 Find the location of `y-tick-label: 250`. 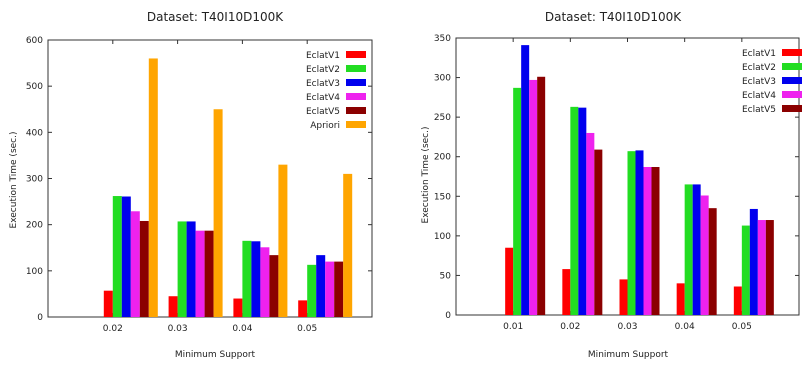

y-tick-label: 250 is located at coordinates (442, 118).